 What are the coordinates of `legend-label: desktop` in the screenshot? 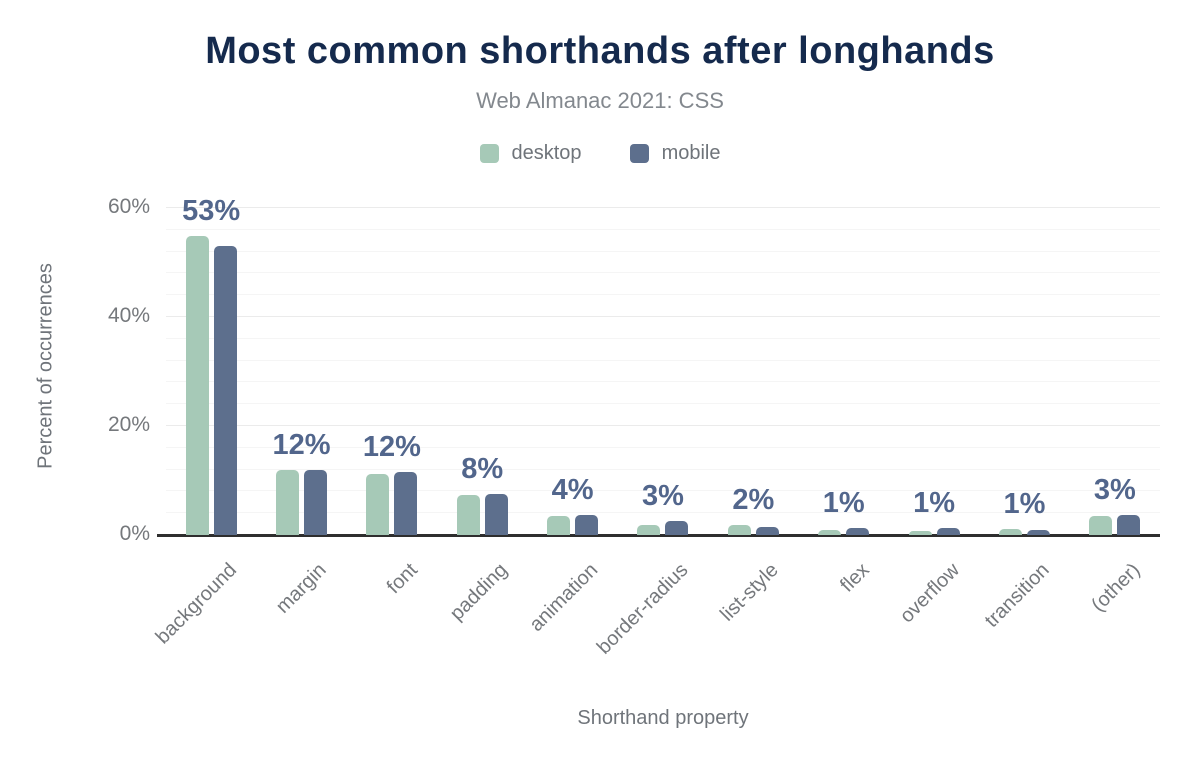 It's located at (546, 153).